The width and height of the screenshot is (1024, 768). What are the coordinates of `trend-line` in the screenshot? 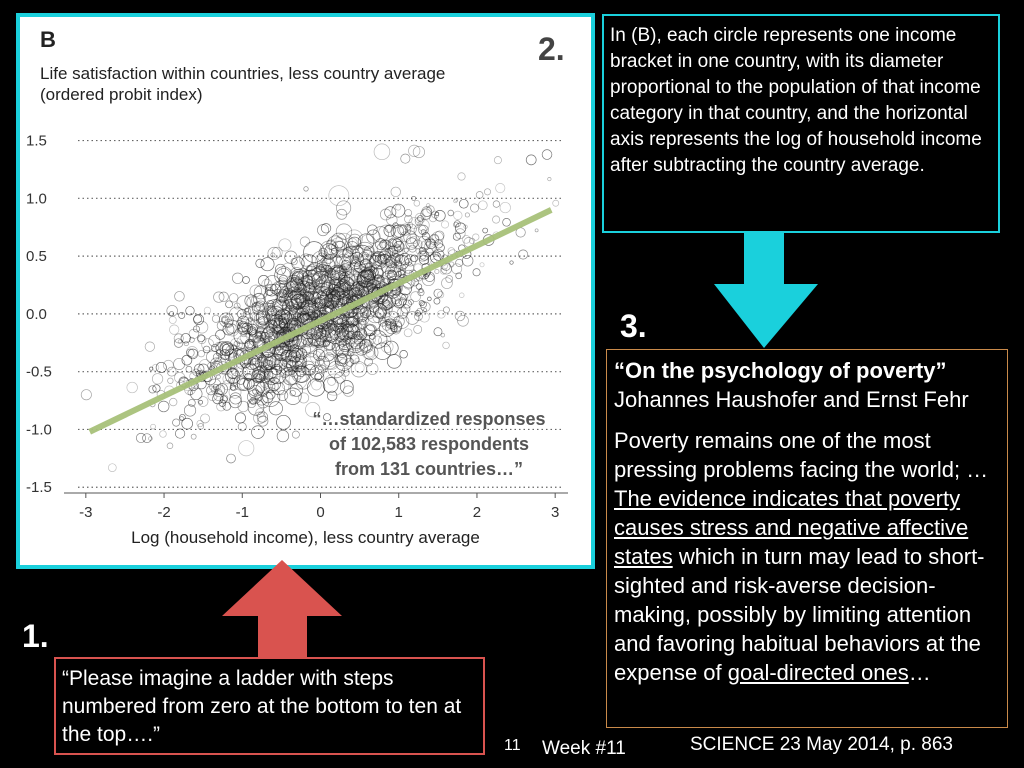 It's located at (320, 321).